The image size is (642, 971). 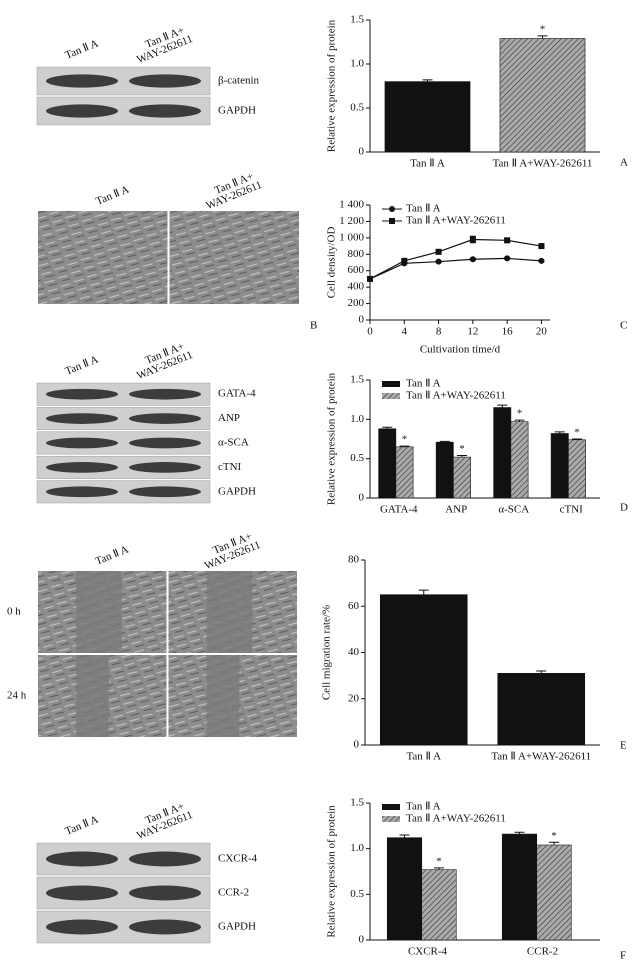 What do you see at coordinates (423, 384) in the screenshot?
I see `legend-label: Tan Ⅱ A` at bounding box center [423, 384].